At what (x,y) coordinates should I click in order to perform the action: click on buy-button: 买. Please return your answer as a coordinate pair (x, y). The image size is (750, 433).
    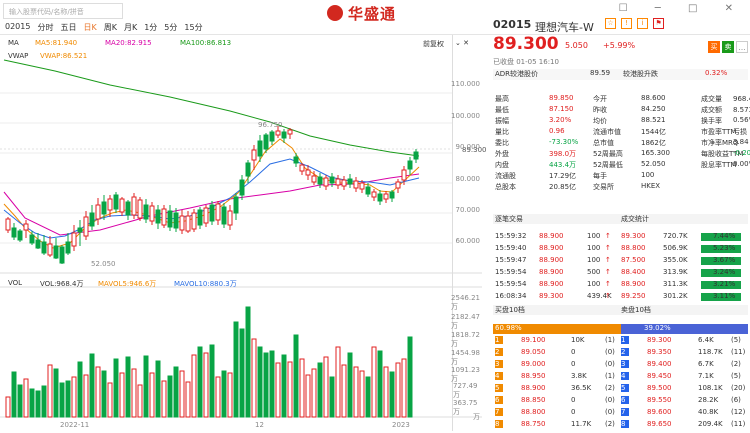
    Looking at the image, I should click on (714, 47).